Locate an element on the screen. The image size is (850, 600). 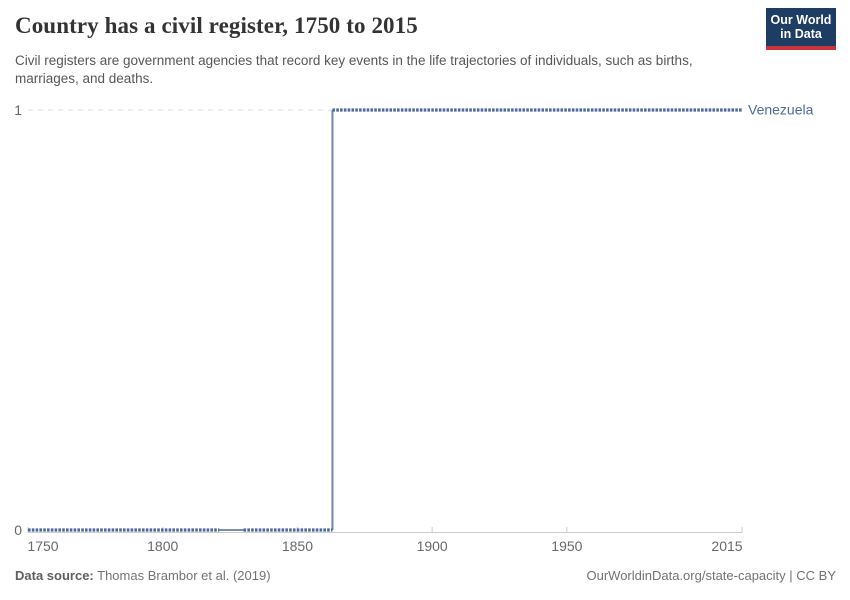
x-tick-label: 1750 is located at coordinates (42, 546).